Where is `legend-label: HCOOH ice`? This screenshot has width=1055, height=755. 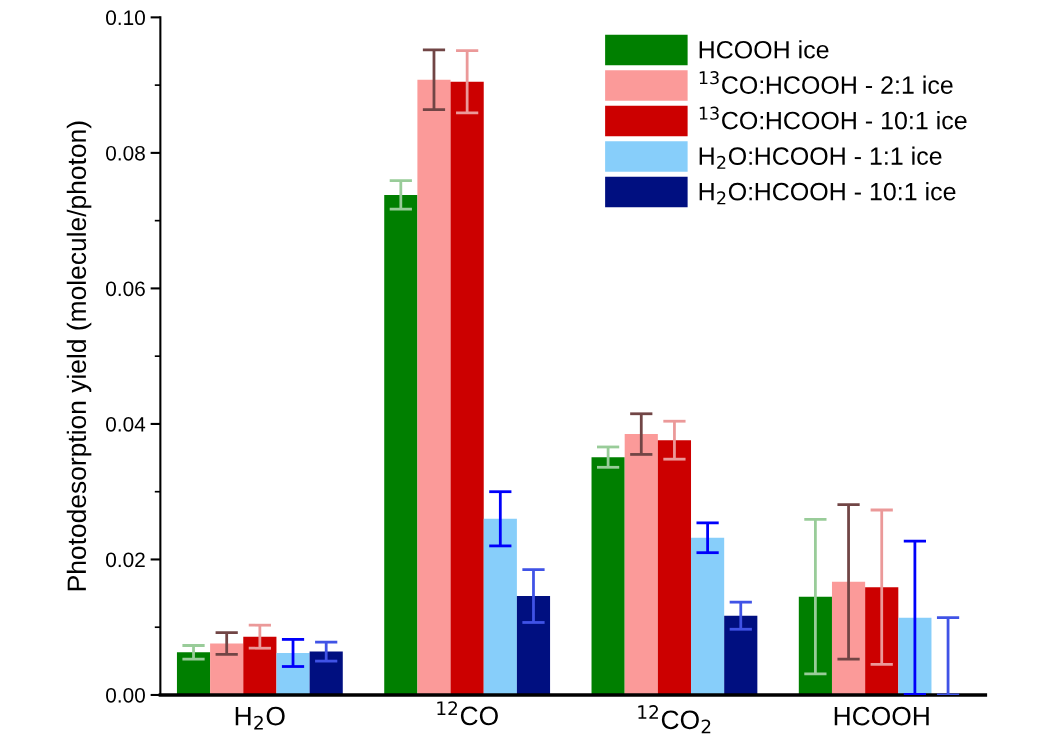
legend-label: HCOOH ice is located at coordinates (764, 49).